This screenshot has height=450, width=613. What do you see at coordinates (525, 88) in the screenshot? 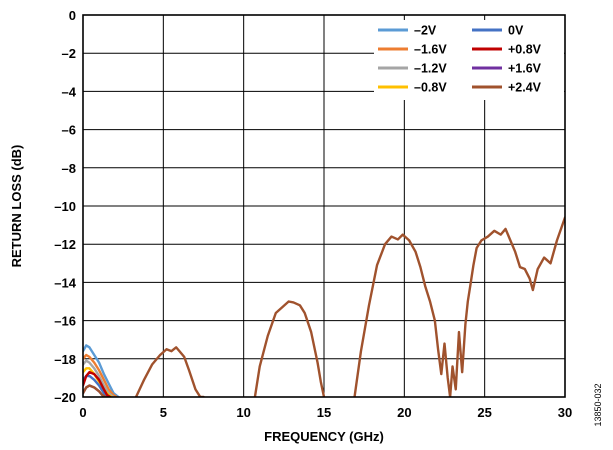
I see `legend-label: +2.4V` at bounding box center [525, 88].